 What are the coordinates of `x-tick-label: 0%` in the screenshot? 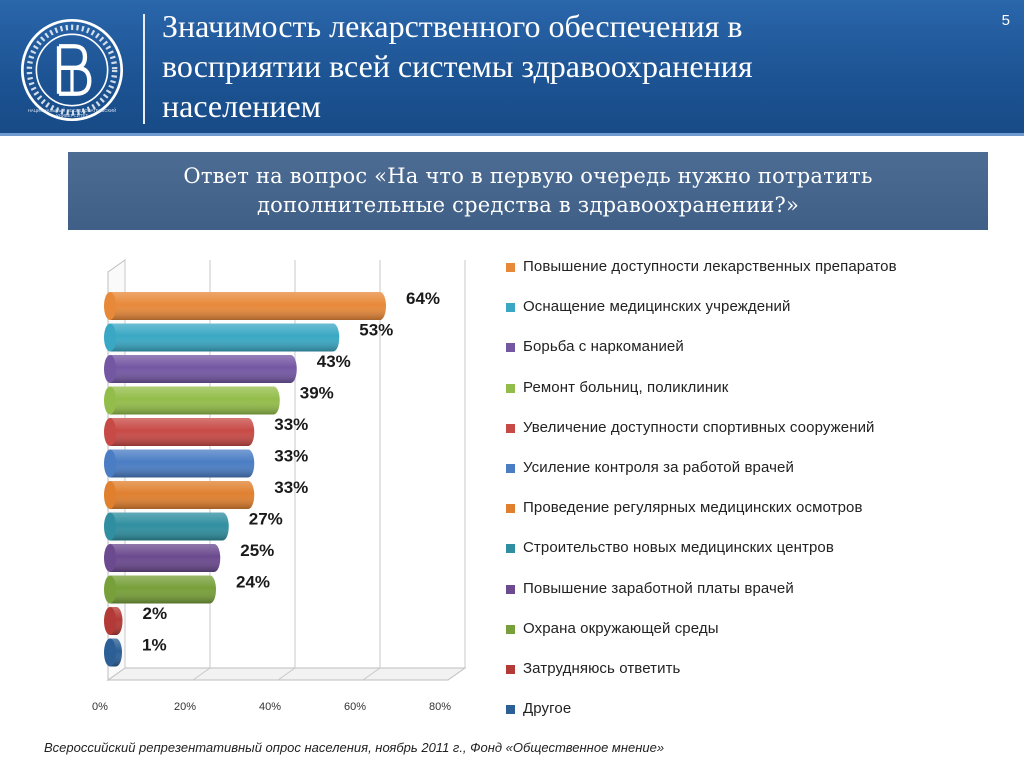 It's located at (100, 707).